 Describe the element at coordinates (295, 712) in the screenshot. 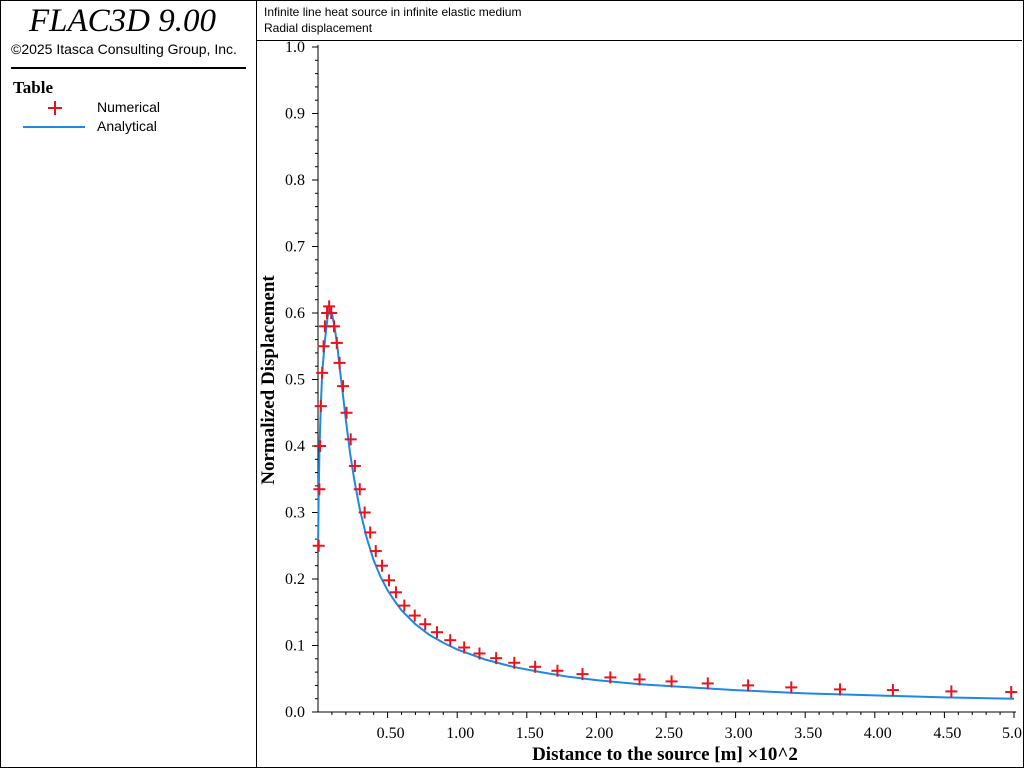

I see `y-tick-label: 0.0` at that location.